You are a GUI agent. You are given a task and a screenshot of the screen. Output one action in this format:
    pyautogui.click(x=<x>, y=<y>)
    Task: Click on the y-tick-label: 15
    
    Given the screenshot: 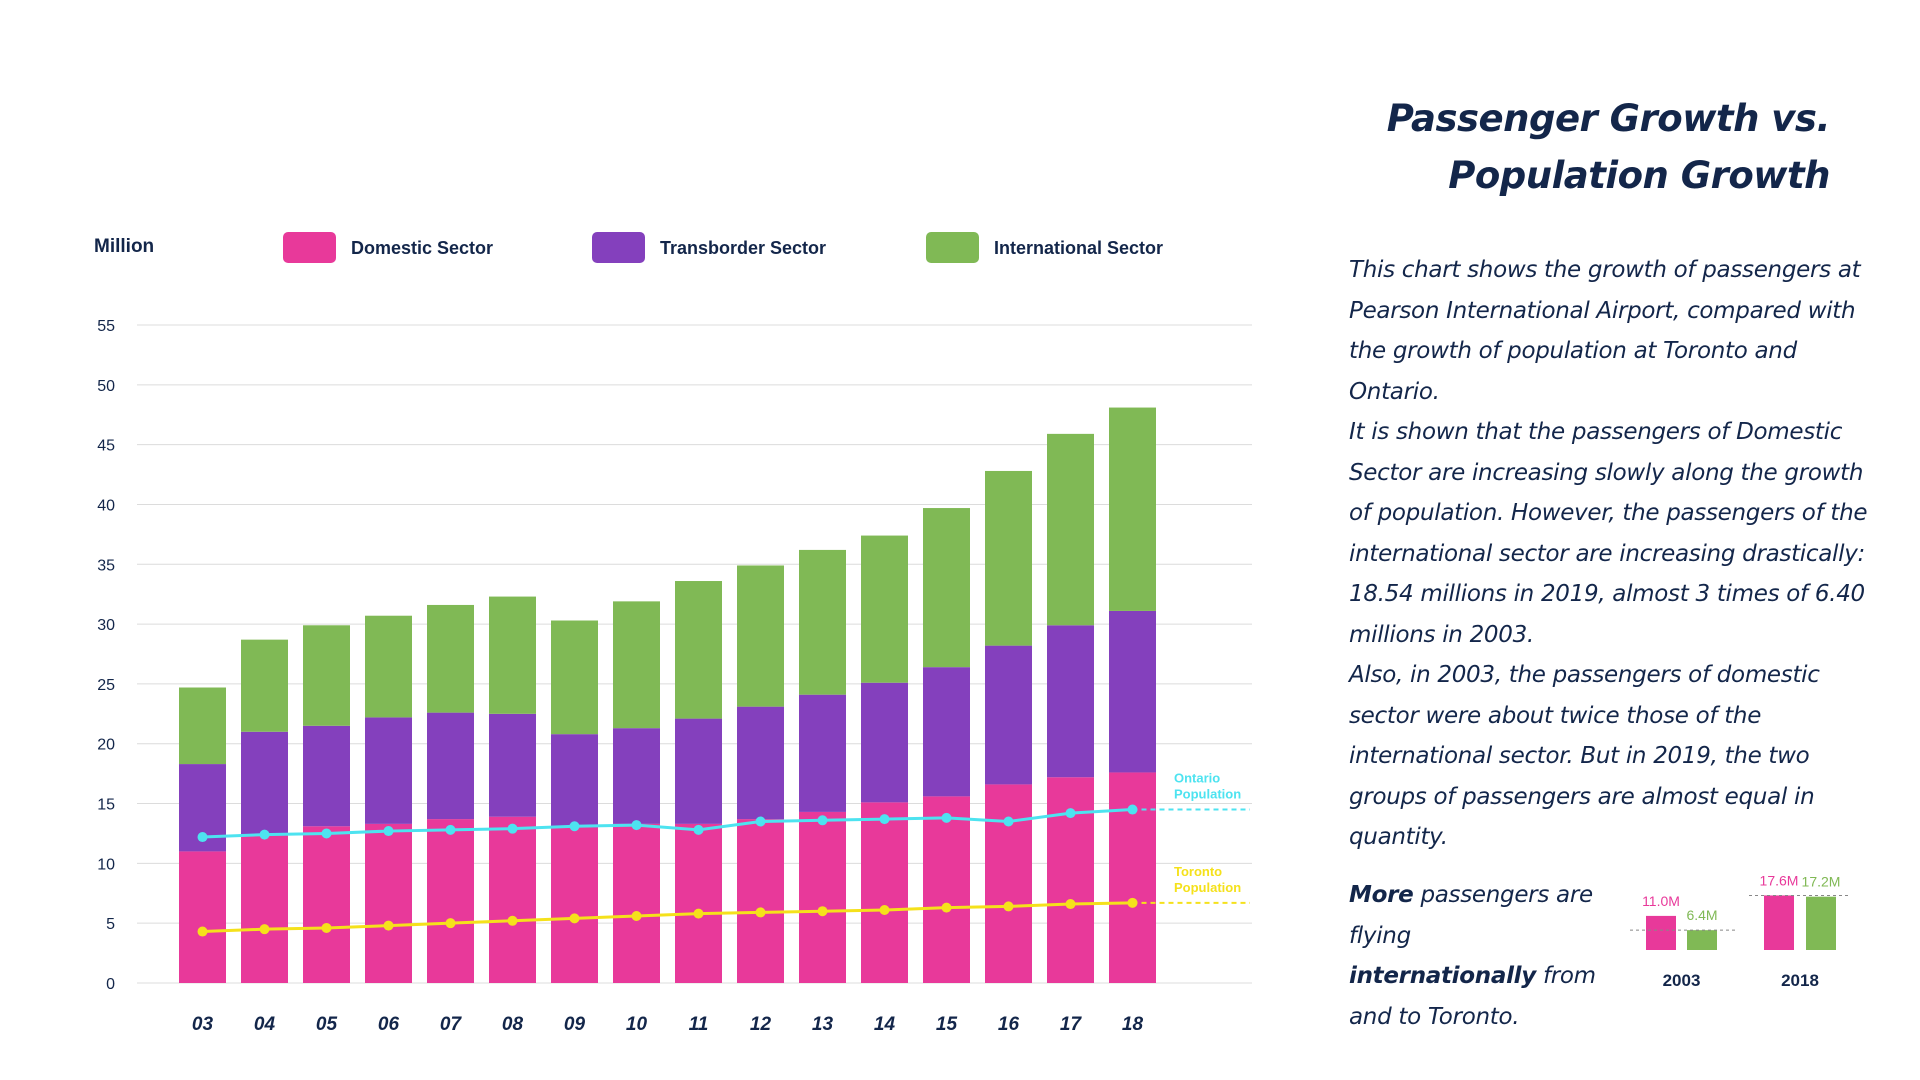 What is the action you would take?
    pyautogui.click(x=106, y=805)
    